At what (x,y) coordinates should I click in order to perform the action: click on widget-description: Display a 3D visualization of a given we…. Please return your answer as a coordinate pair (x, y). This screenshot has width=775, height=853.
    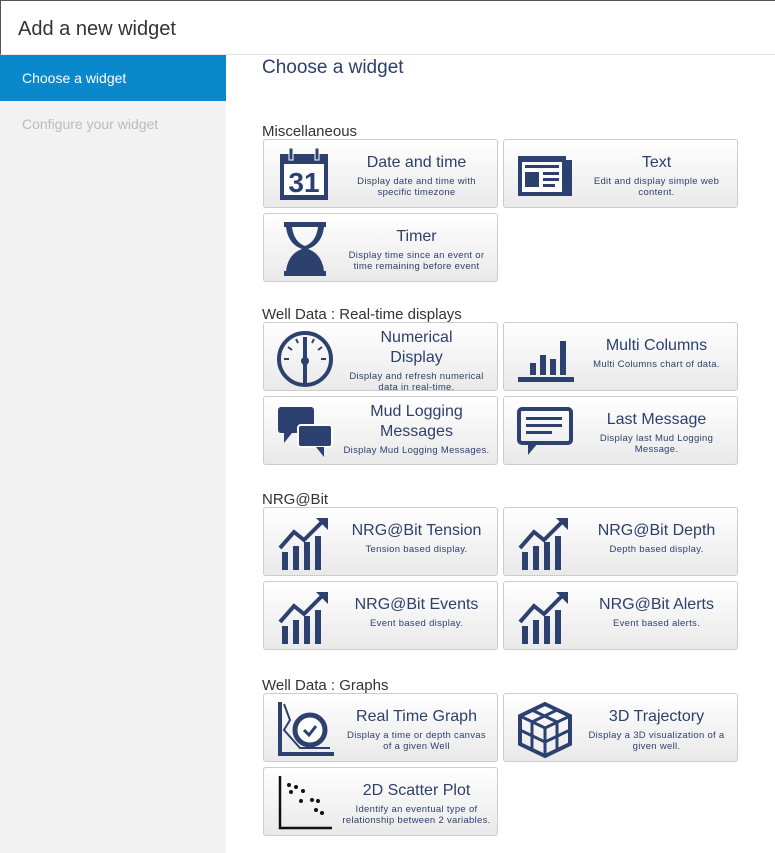
    Looking at the image, I should click on (656, 741).